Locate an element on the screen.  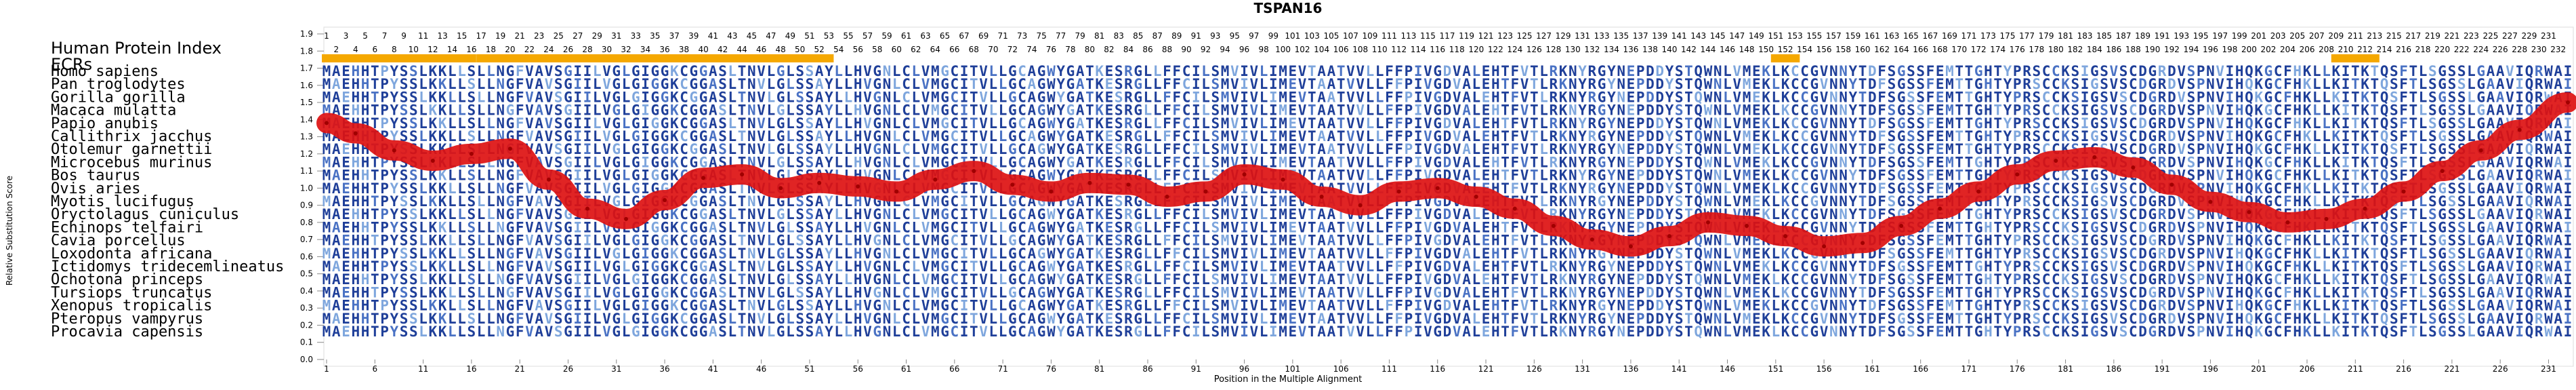
protein-index-label: 161 is located at coordinates (1872, 36).